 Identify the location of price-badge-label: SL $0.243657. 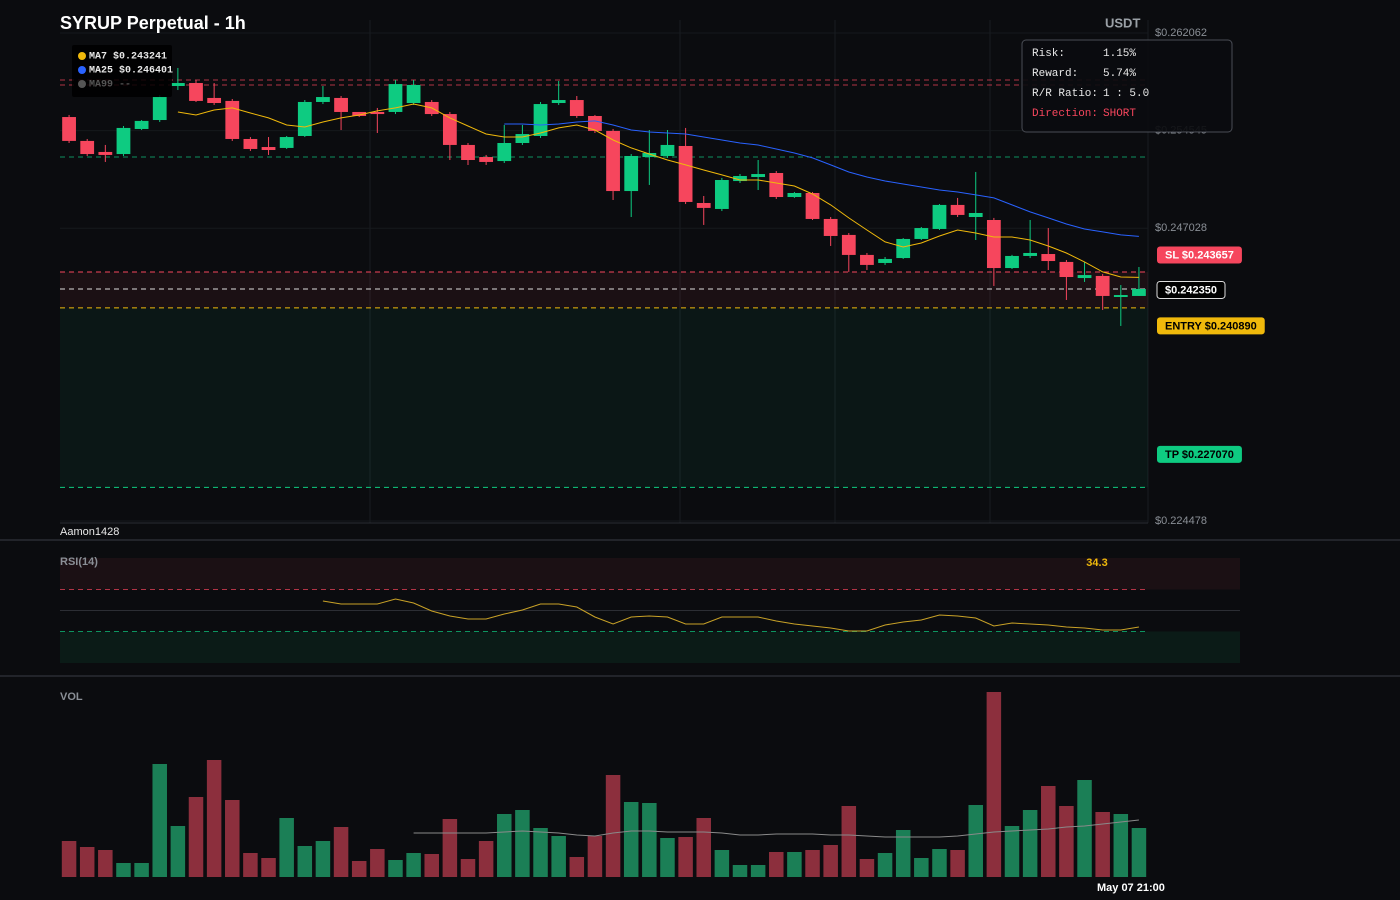
(1199, 255).